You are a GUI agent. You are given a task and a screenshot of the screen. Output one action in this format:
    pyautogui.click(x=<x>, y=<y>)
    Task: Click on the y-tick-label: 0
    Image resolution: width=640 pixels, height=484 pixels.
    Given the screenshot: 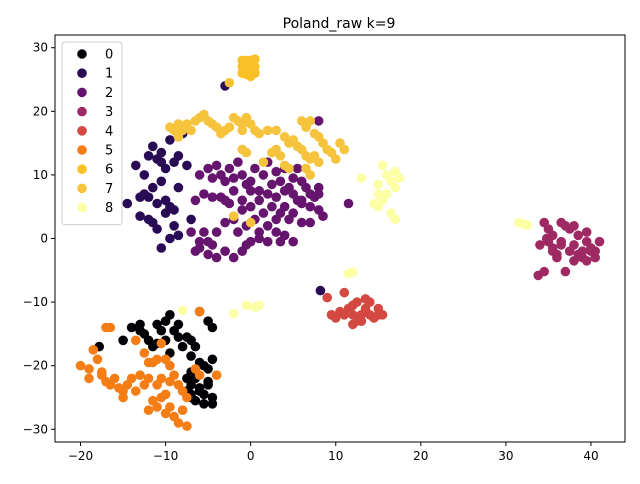 What is the action you would take?
    pyautogui.click(x=44, y=239)
    